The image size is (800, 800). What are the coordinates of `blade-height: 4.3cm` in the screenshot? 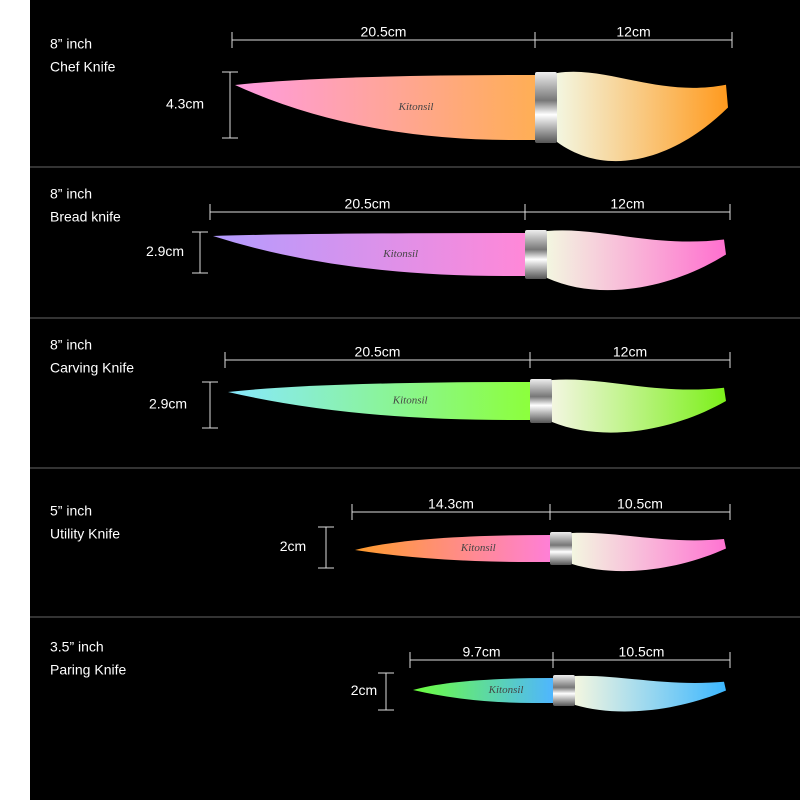 It's located at (185, 104).